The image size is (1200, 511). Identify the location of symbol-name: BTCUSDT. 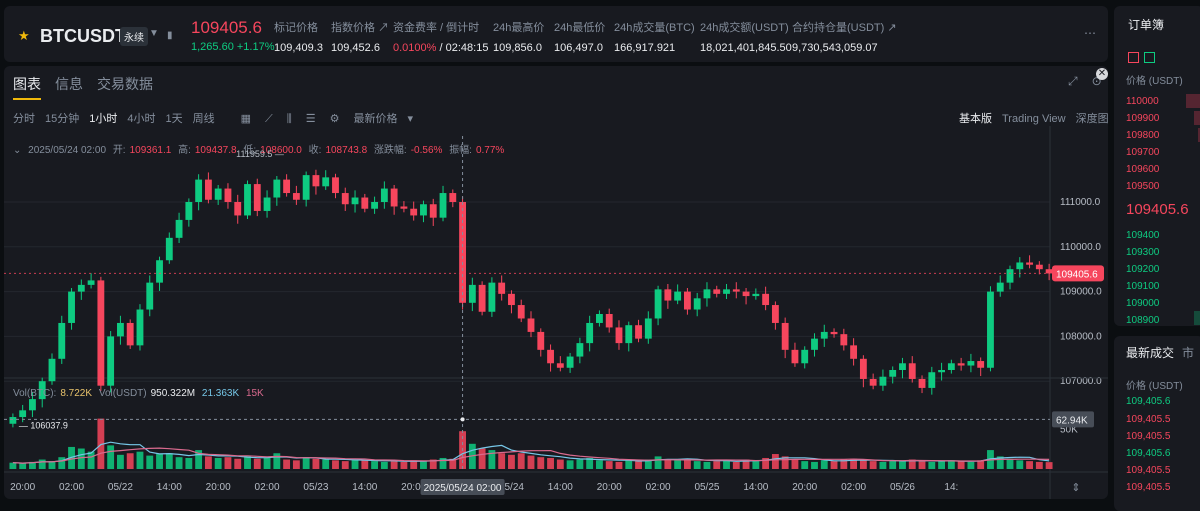
(83, 36).